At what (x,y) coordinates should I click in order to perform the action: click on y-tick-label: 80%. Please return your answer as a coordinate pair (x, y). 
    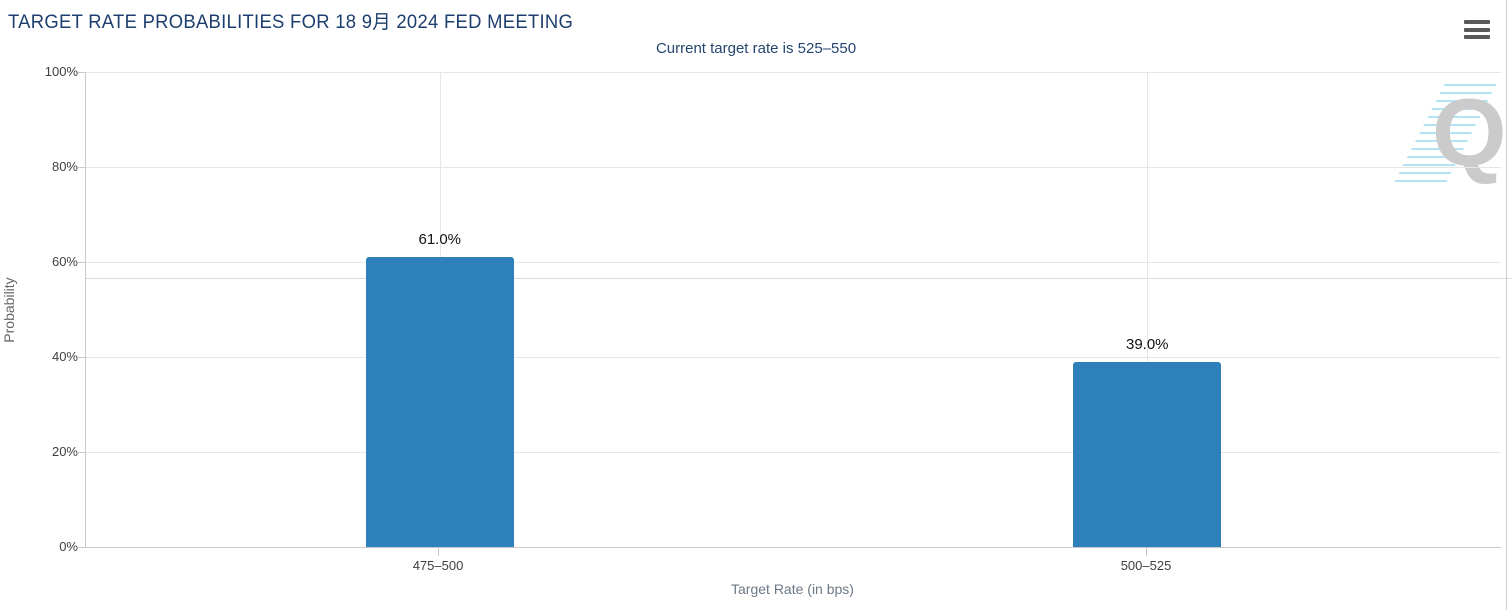
    Looking at the image, I should click on (64, 166).